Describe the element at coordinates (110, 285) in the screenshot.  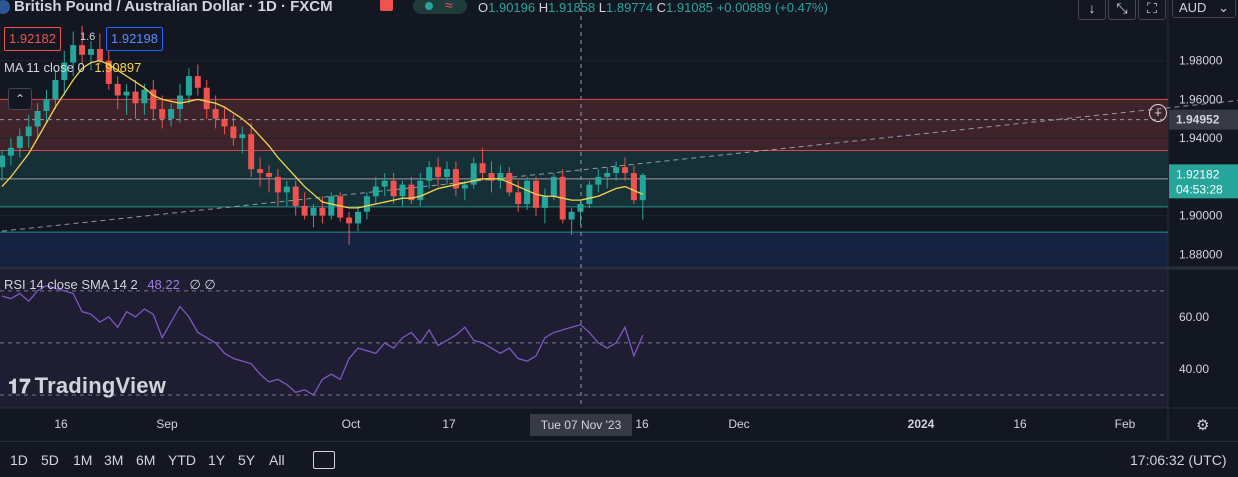
I see `rsi-legend: RSI 14 close SMA 14 2 48.22 ∅ ∅` at that location.